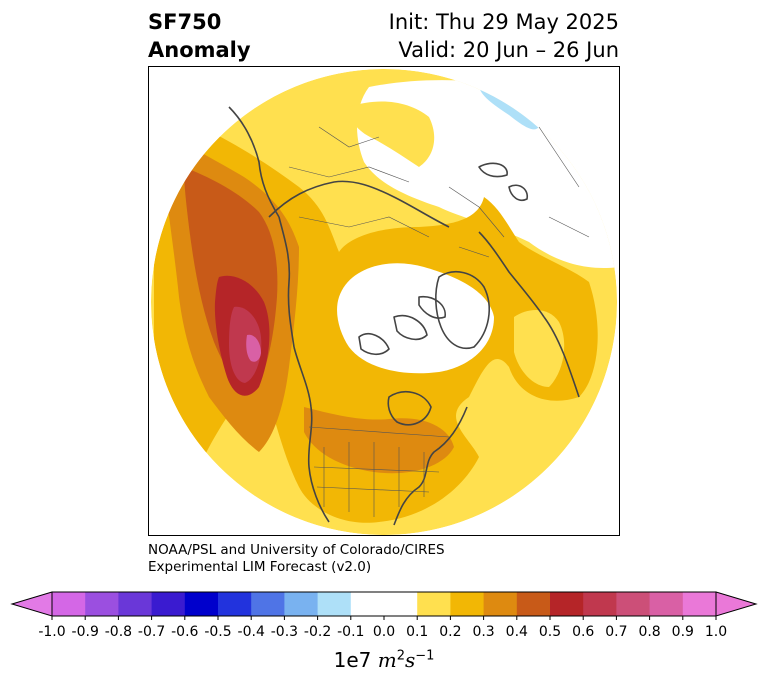 The width and height of the screenshot is (768, 688). What do you see at coordinates (384, 632) in the screenshot?
I see `colorbar-tick-label: 0.0` at bounding box center [384, 632].